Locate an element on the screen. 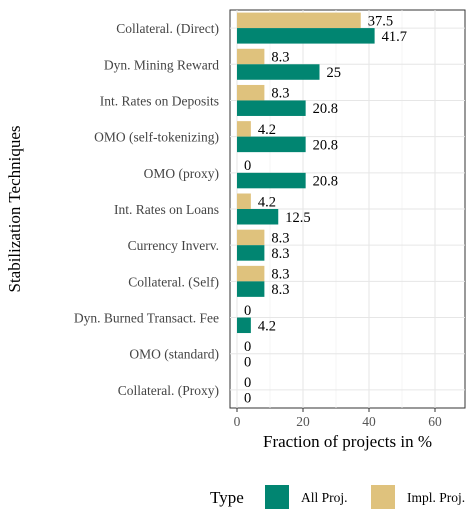 This screenshot has height=530, width=474. legend-title: Type is located at coordinates (227, 497).